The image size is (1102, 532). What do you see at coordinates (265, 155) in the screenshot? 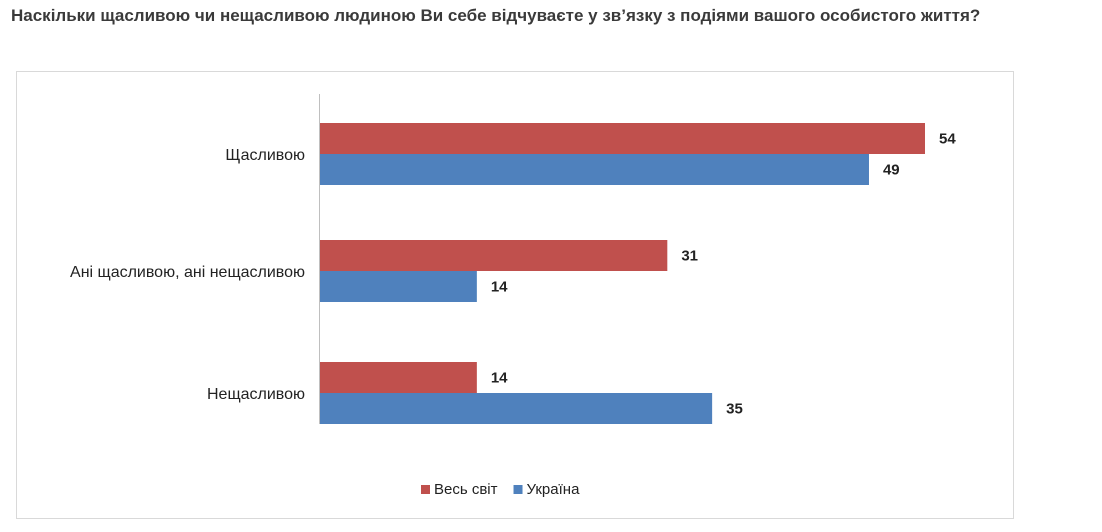
I see `category-label: Щасливою` at bounding box center [265, 155].